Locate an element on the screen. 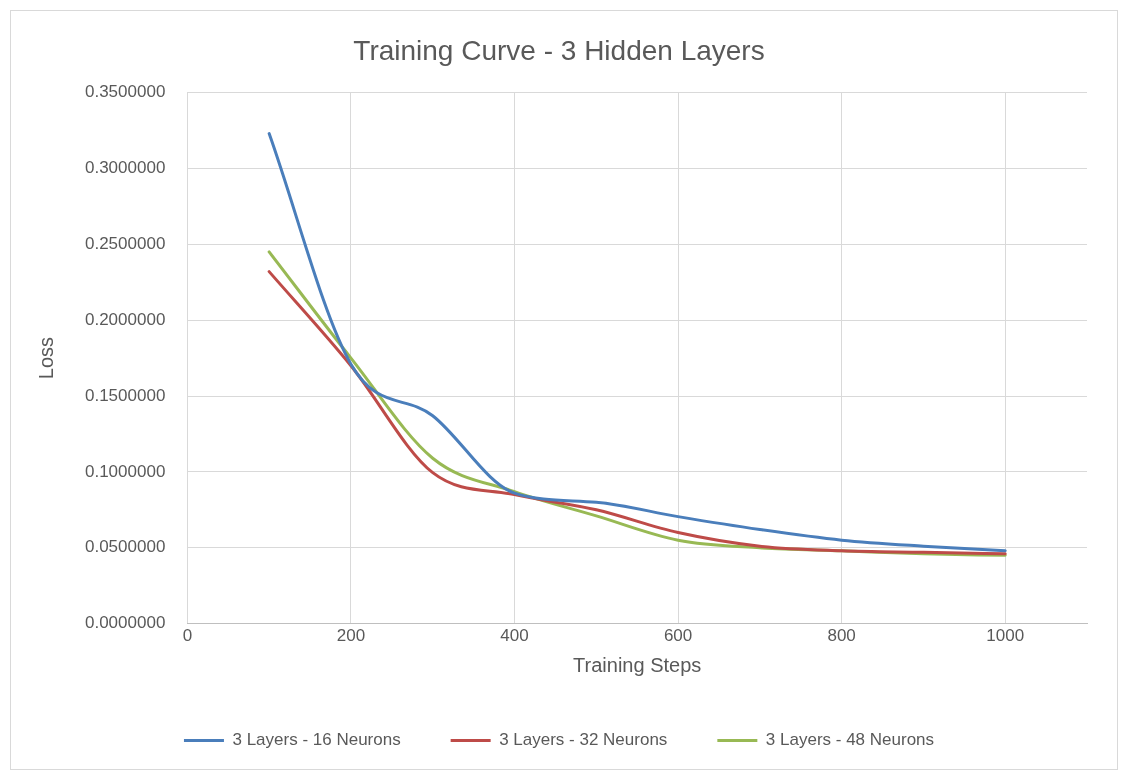 Image resolution: width=1126 pixels, height=778 pixels. y-tick-label: 0.0000000 is located at coordinates (125, 623).